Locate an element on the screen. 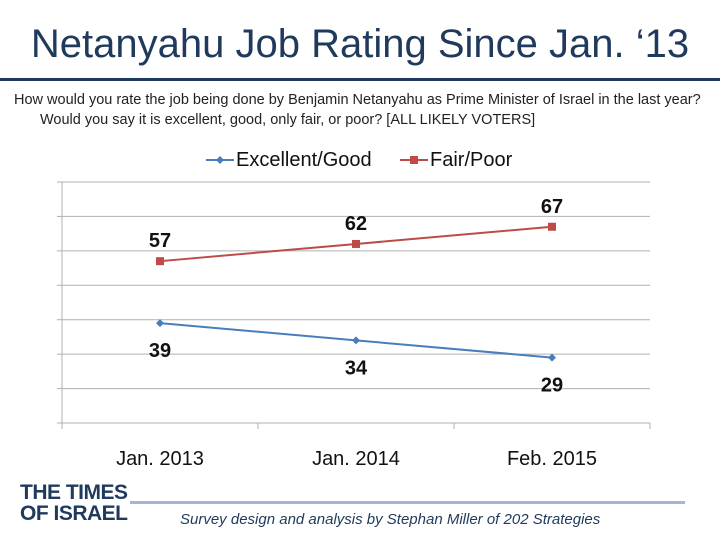 Image resolution: width=720 pixels, height=540 pixels. logo-line-2: OF ISRAEL is located at coordinates (74, 513).